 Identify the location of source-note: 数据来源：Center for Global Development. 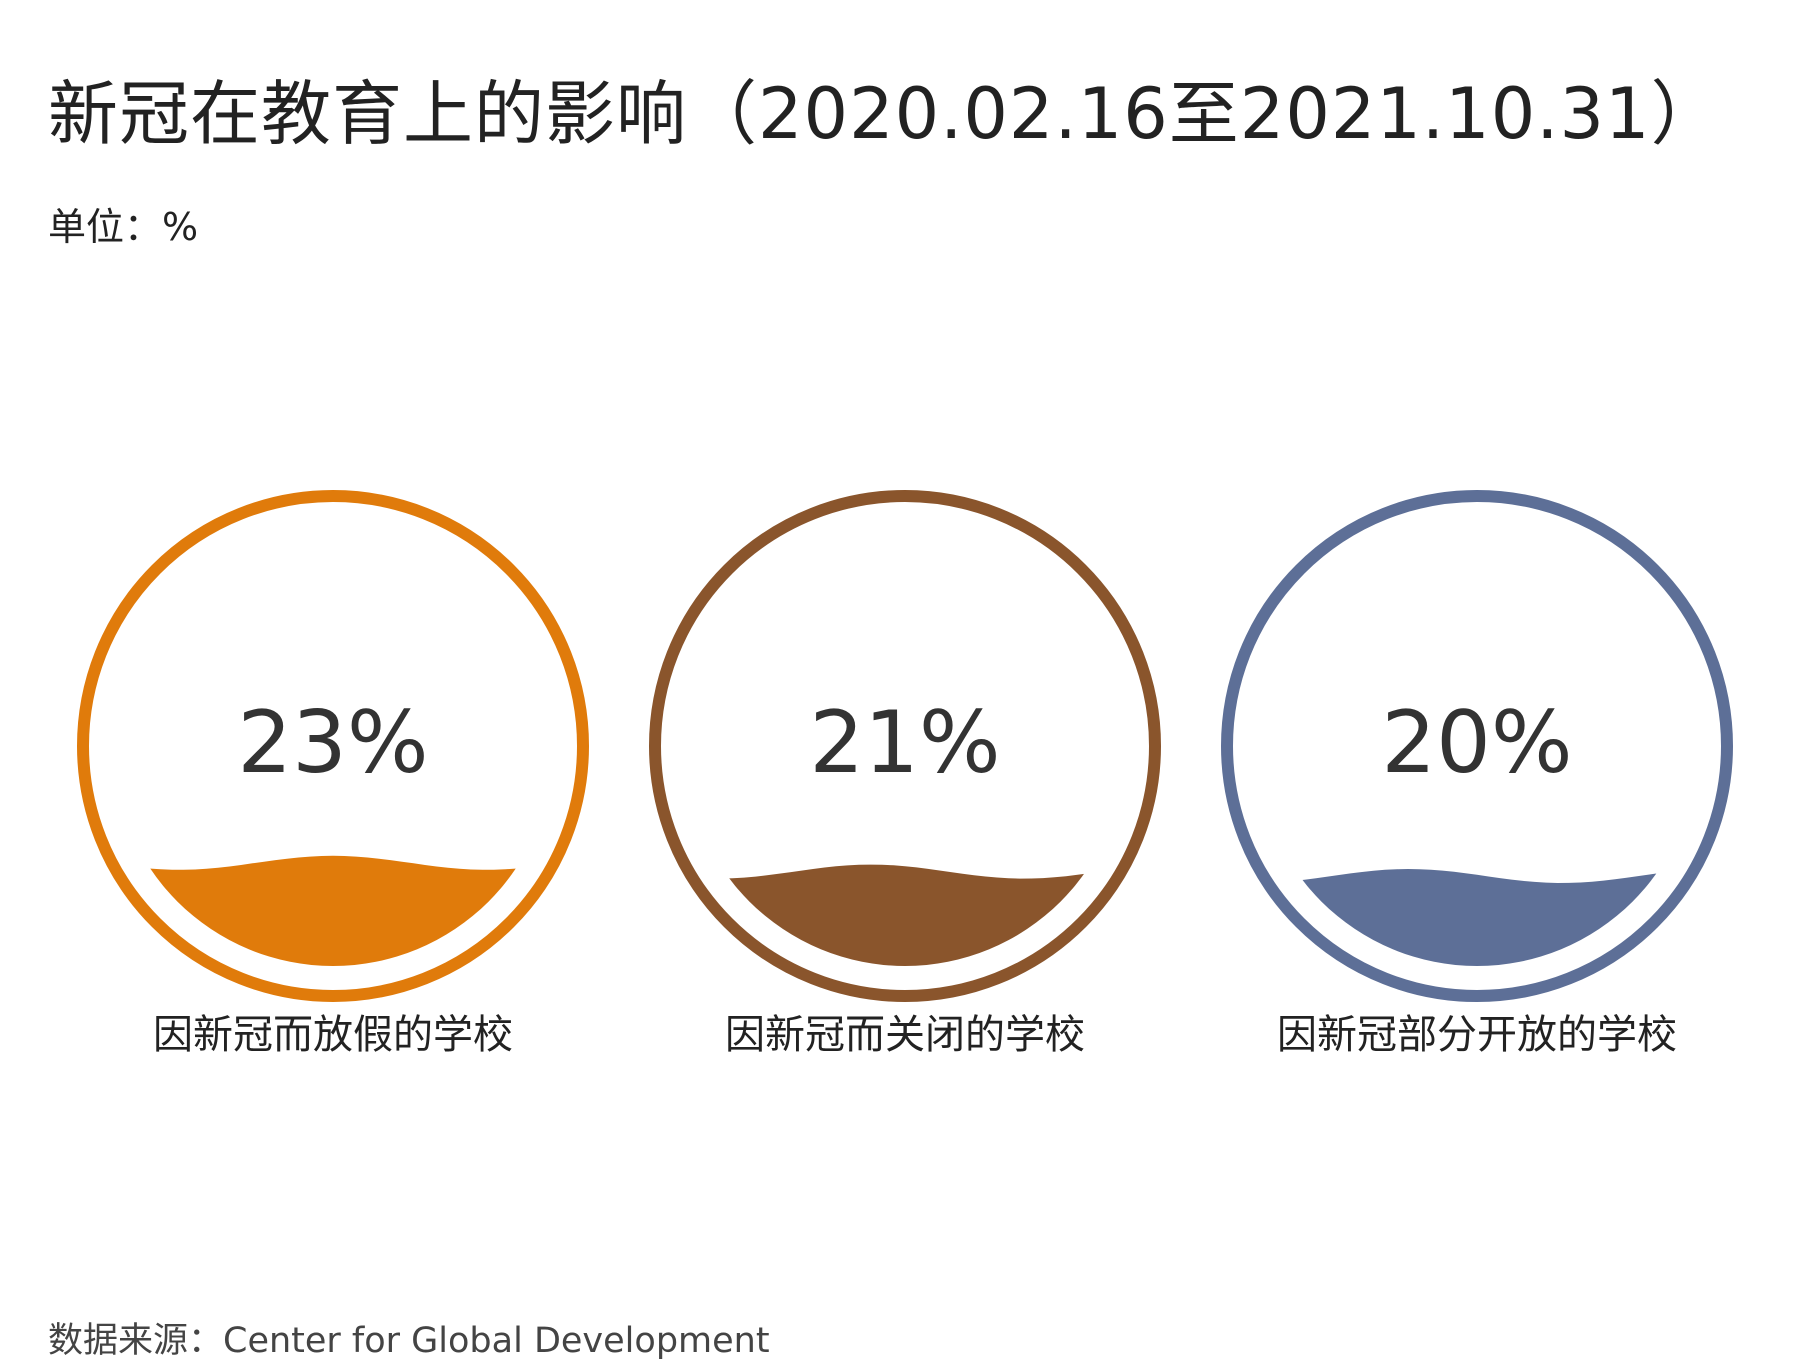
(409, 1341).